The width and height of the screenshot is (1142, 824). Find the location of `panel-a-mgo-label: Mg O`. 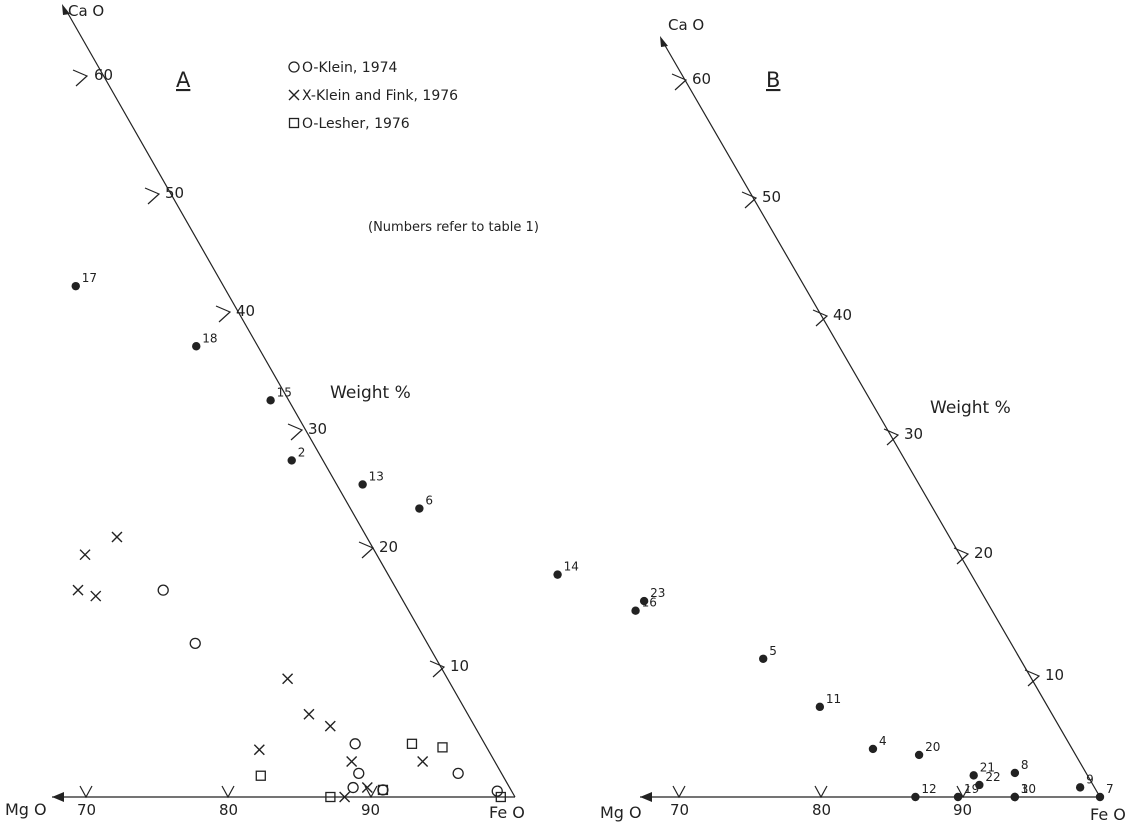

panel-a-mgo-label: Mg O is located at coordinates (26, 809).